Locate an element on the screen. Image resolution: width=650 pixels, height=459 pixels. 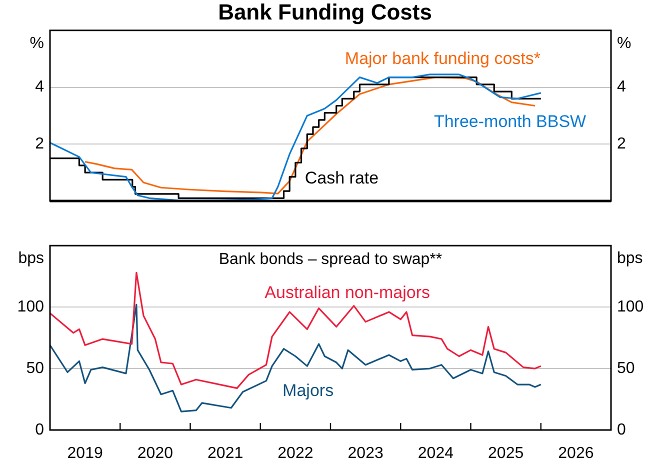
x-tick-label: 2026 is located at coordinates (576, 452).